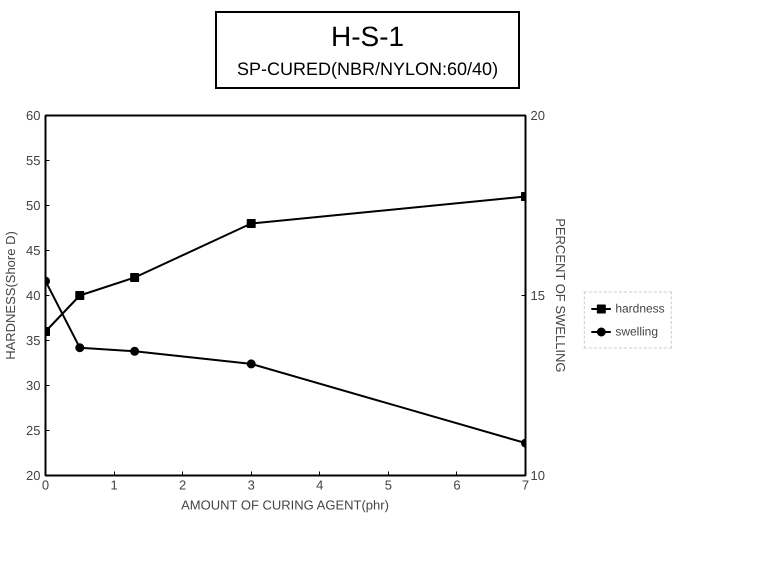 Image resolution: width=764 pixels, height=569 pixels. What do you see at coordinates (33, 160) in the screenshot?
I see `y-tick-label: 55` at bounding box center [33, 160].